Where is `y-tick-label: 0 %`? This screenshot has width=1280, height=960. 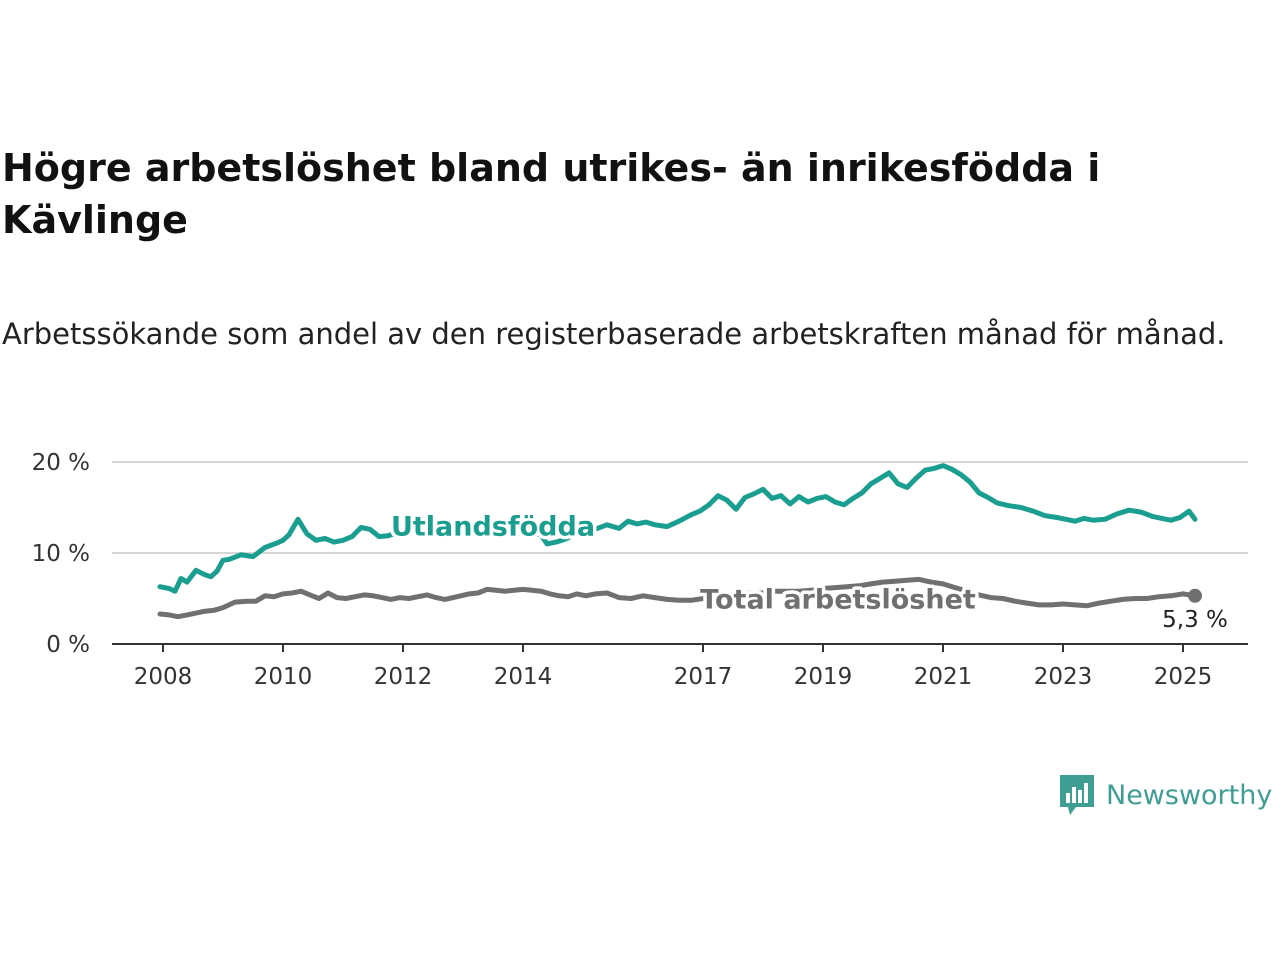 y-tick-label: 0 % is located at coordinates (68, 645).